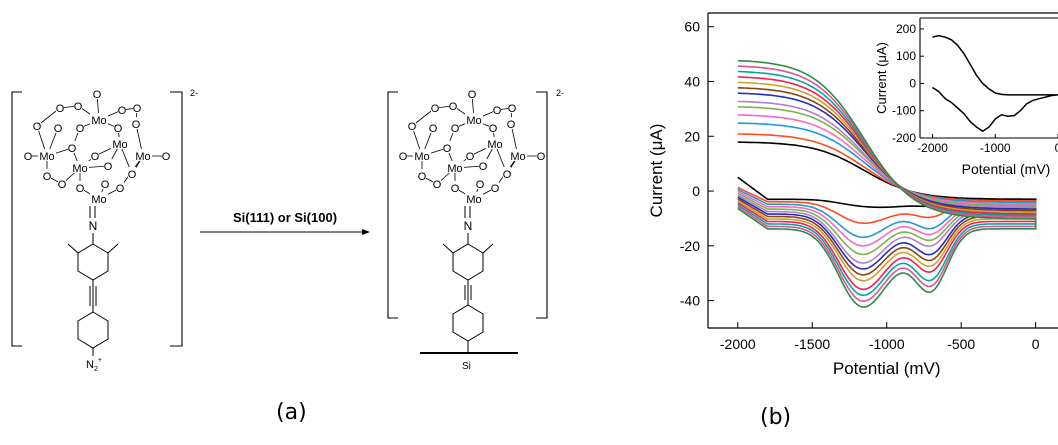 The image size is (1058, 445). Describe the element at coordinates (887, 368) in the screenshot. I see `main-x-axis-label: Potential (mV)` at that location.